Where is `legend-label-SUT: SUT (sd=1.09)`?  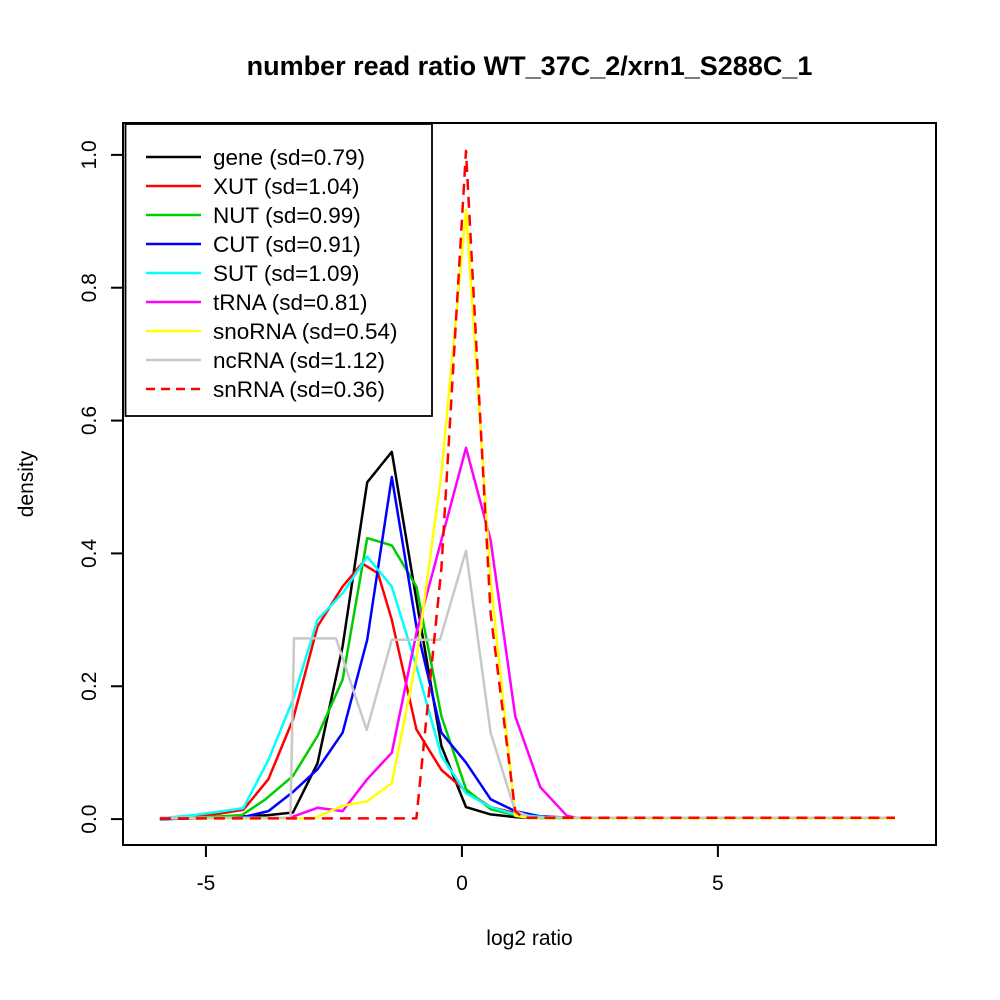 legend-label-SUT: SUT (sd=1.09) is located at coordinates (286, 273).